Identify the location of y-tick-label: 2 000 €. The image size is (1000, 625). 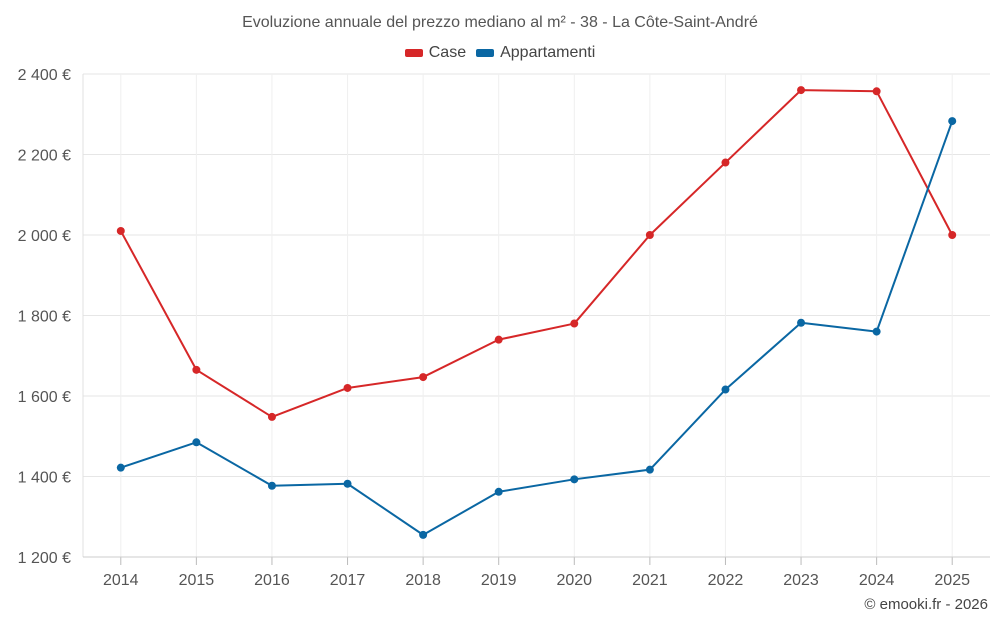
(44, 236).